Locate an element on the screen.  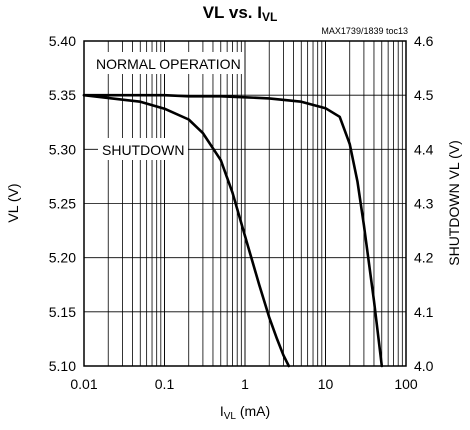
y2-tick-label: 4.0 is located at coordinates (424, 366).